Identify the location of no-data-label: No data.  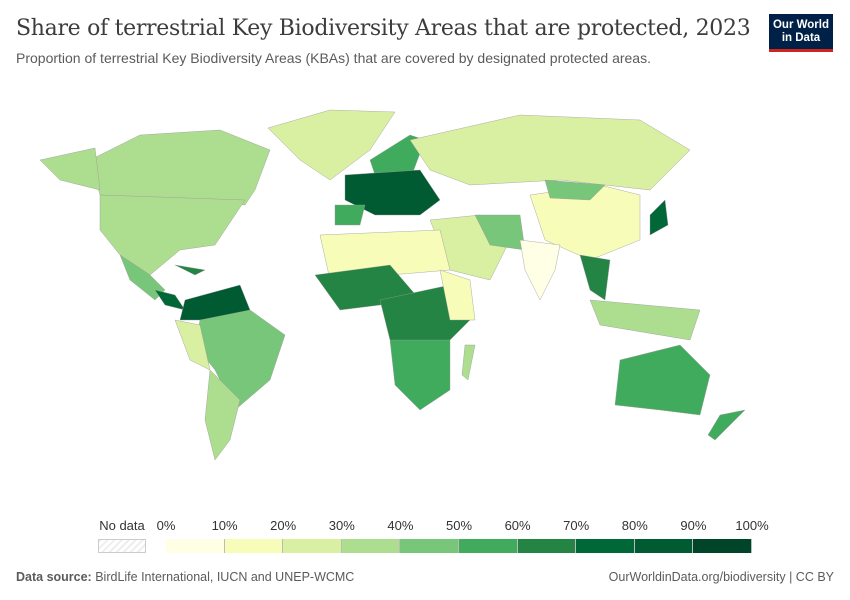
(122, 525).